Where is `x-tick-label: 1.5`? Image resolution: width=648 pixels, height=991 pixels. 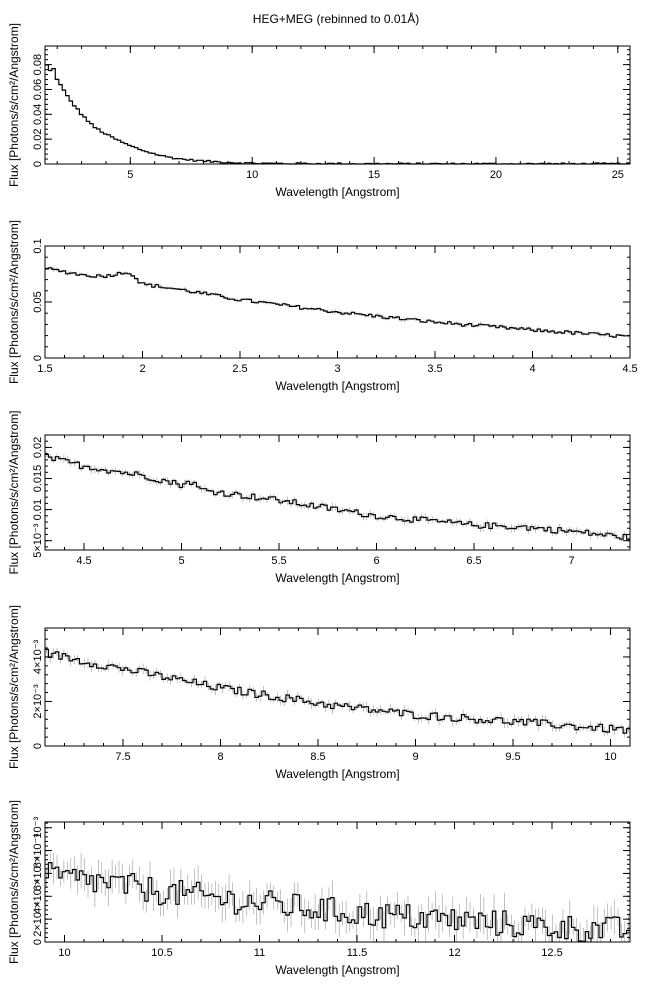 x-tick-label: 1.5 is located at coordinates (44, 369).